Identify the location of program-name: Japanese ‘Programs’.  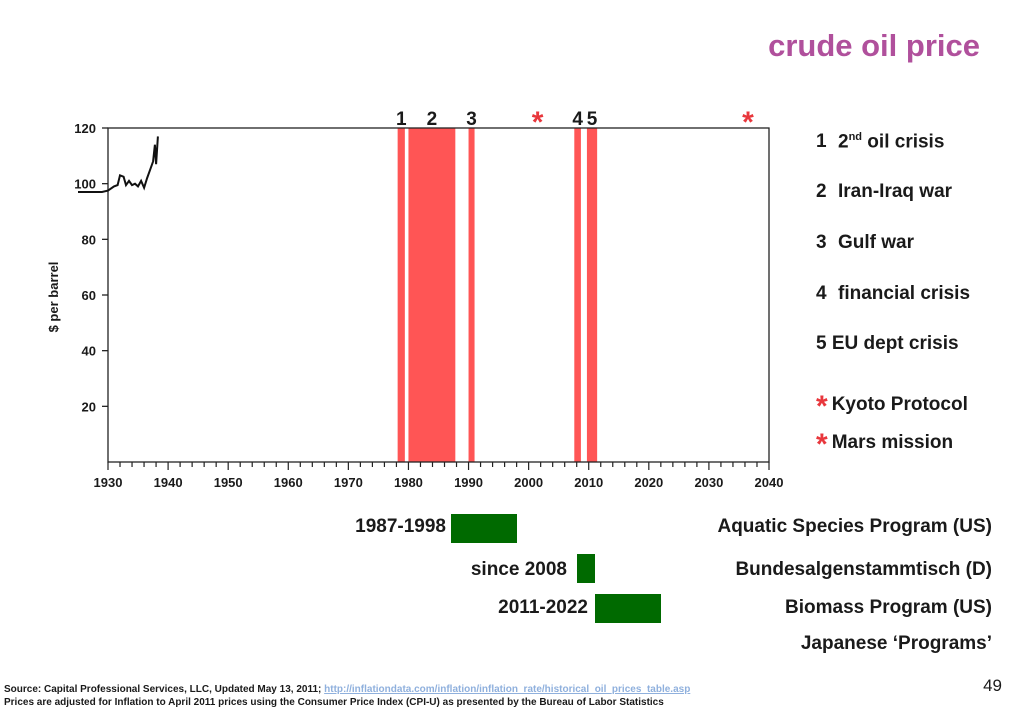
(896, 643).